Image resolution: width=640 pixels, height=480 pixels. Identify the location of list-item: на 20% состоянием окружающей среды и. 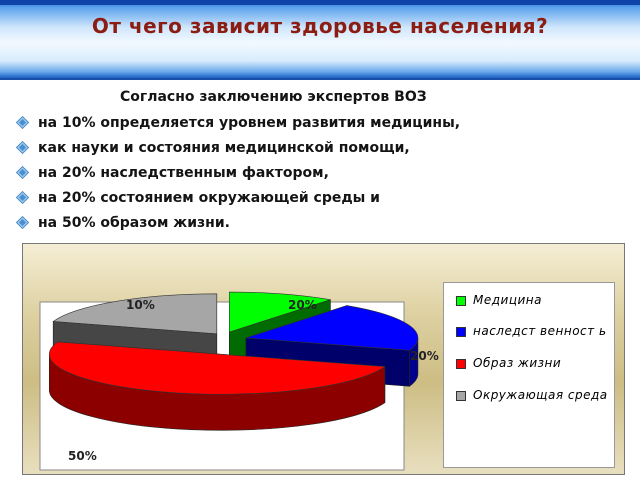
(238, 200).